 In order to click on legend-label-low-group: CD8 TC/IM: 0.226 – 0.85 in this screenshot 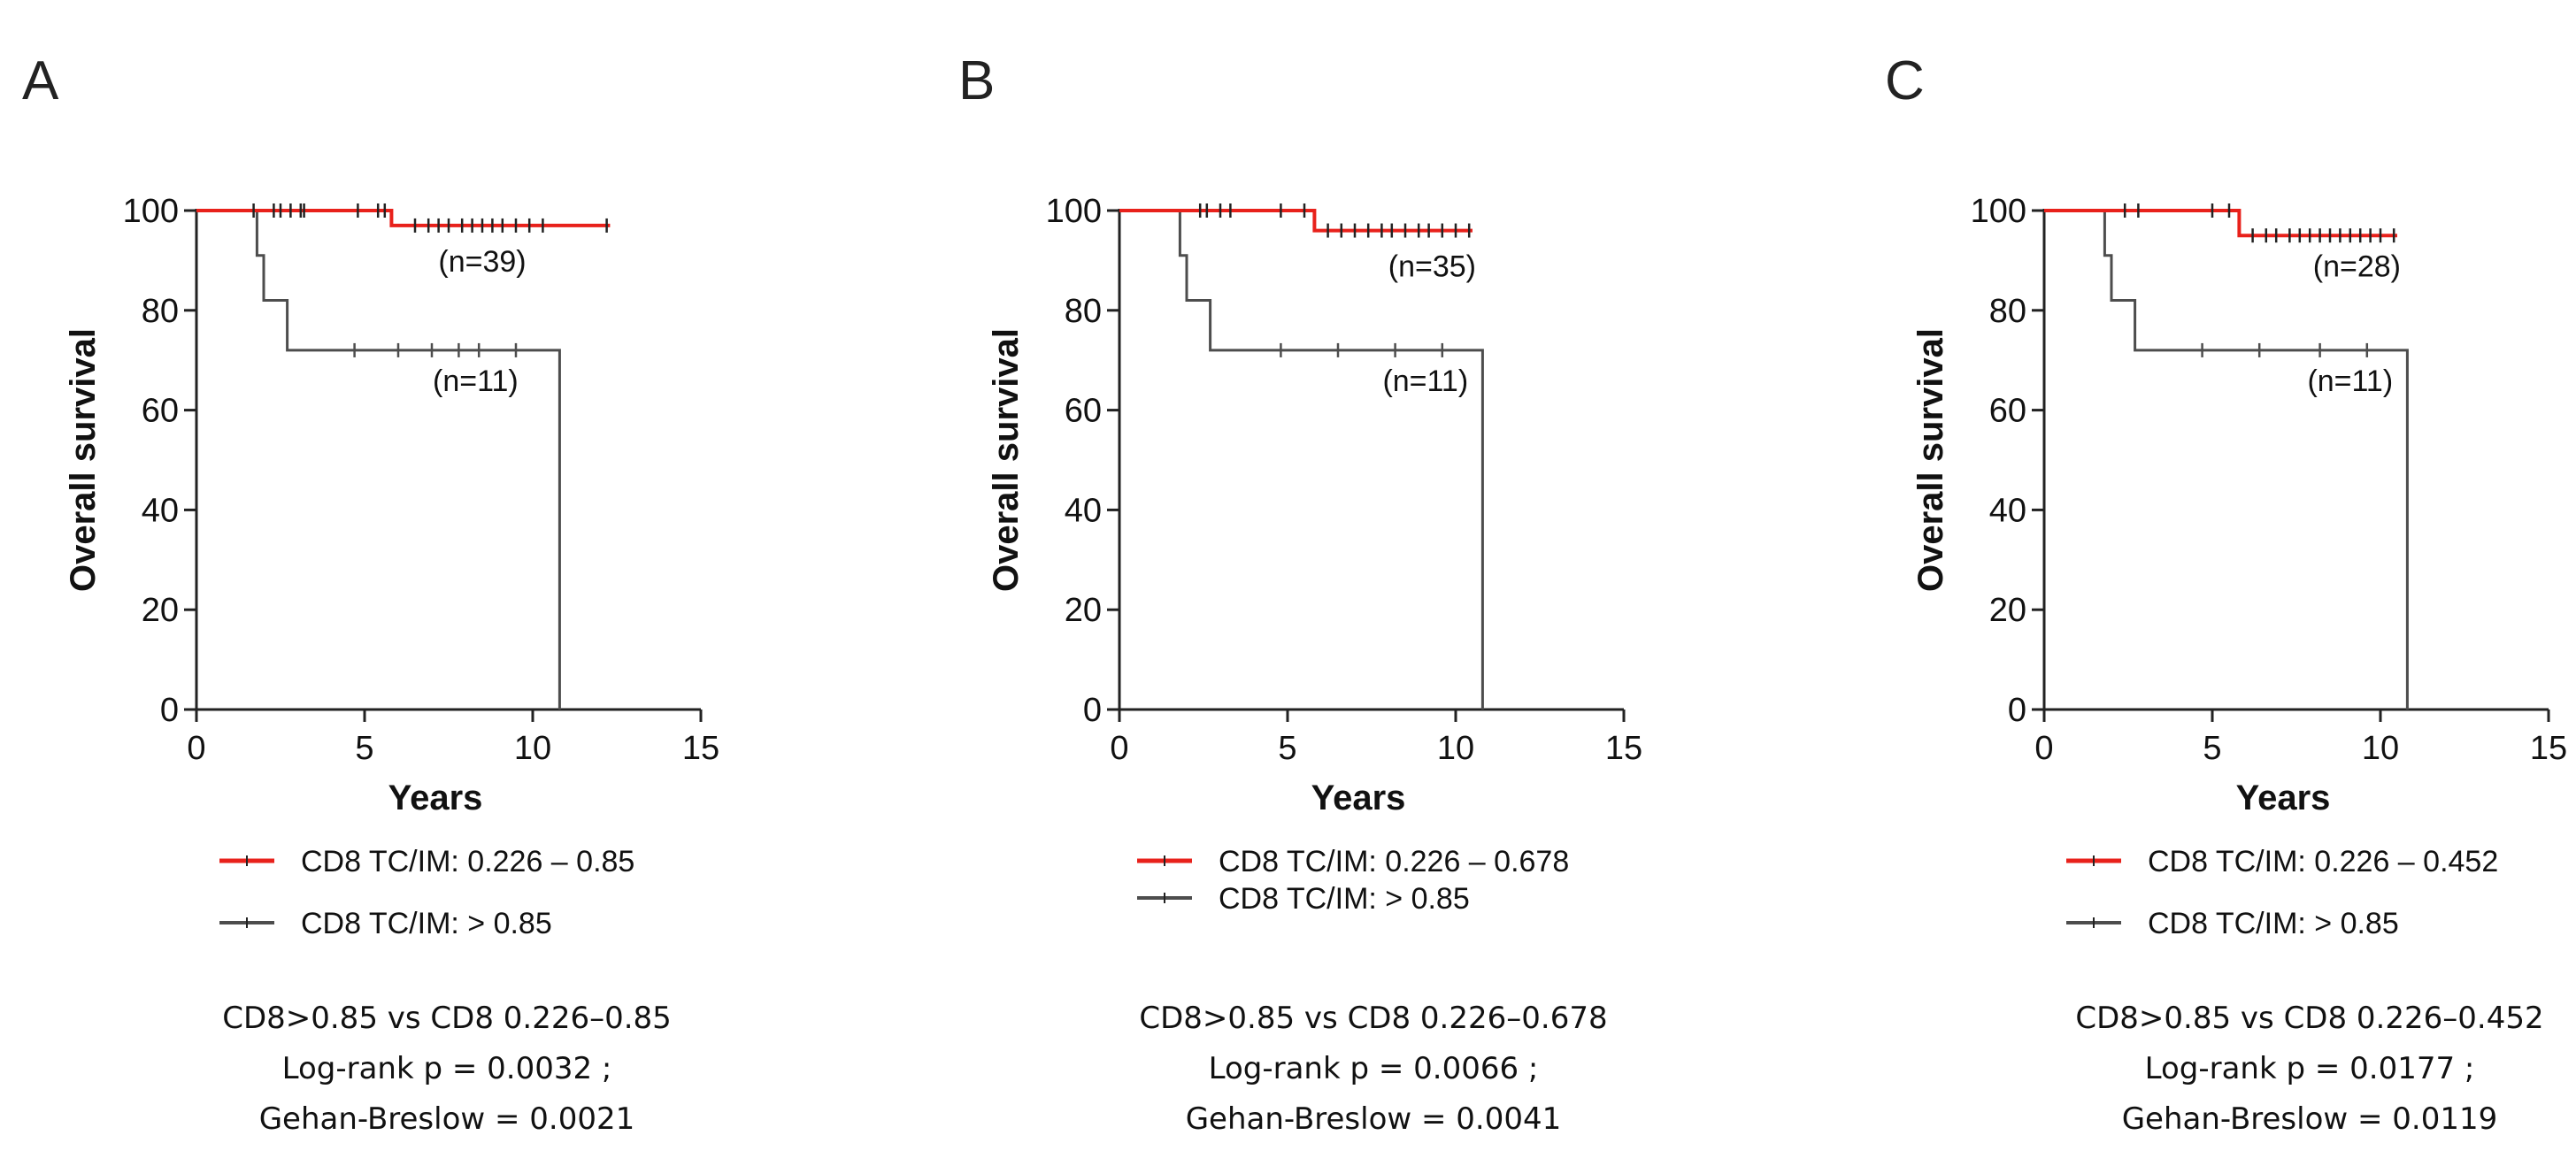, I will do `click(467, 861)`.